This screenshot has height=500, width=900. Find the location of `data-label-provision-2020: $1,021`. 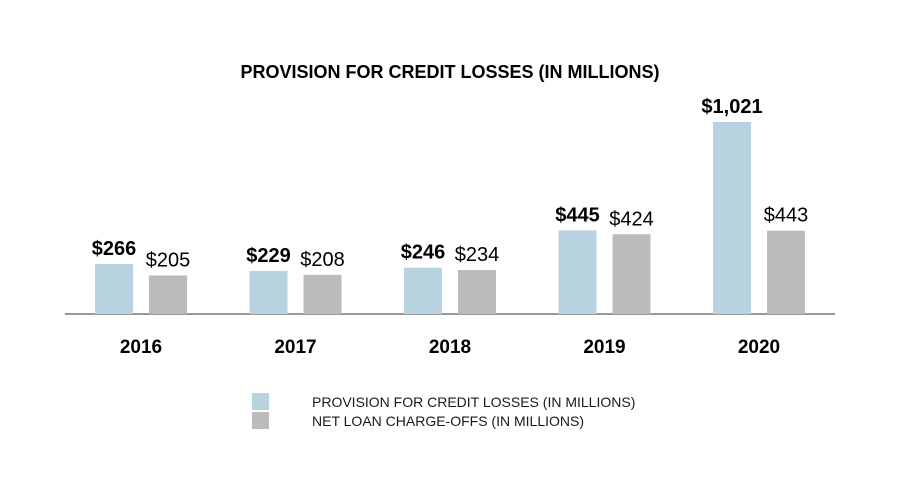

data-label-provision-2020: $1,021 is located at coordinates (731, 107).